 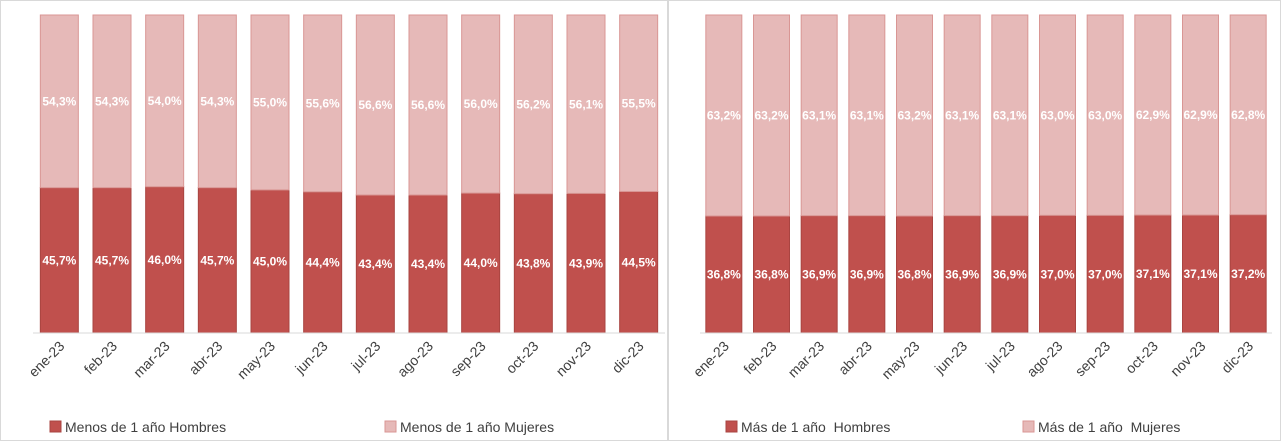 I want to click on value-label: 43,9%, so click(x=586, y=263).